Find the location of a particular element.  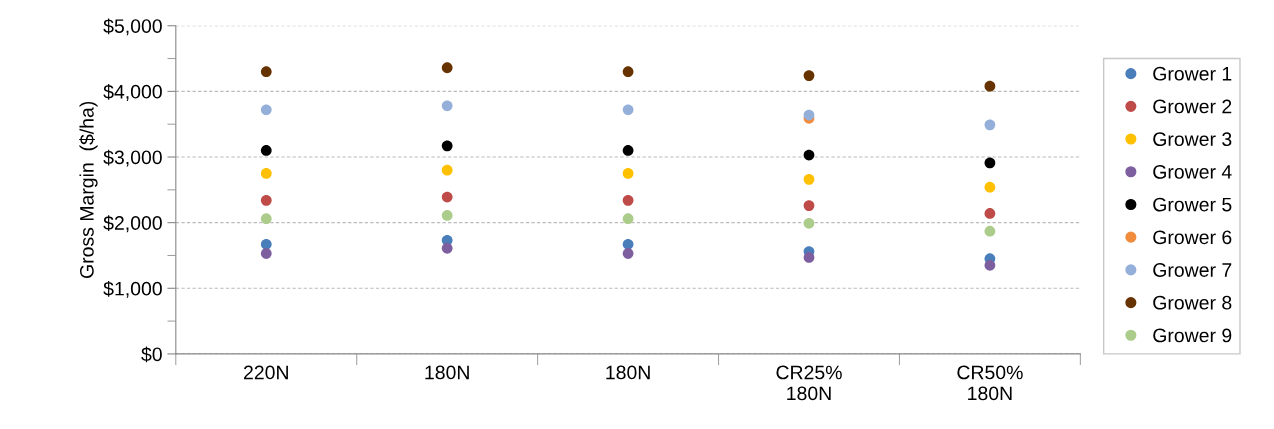

x-tick-label: CR25% 180N is located at coordinates (809, 383).